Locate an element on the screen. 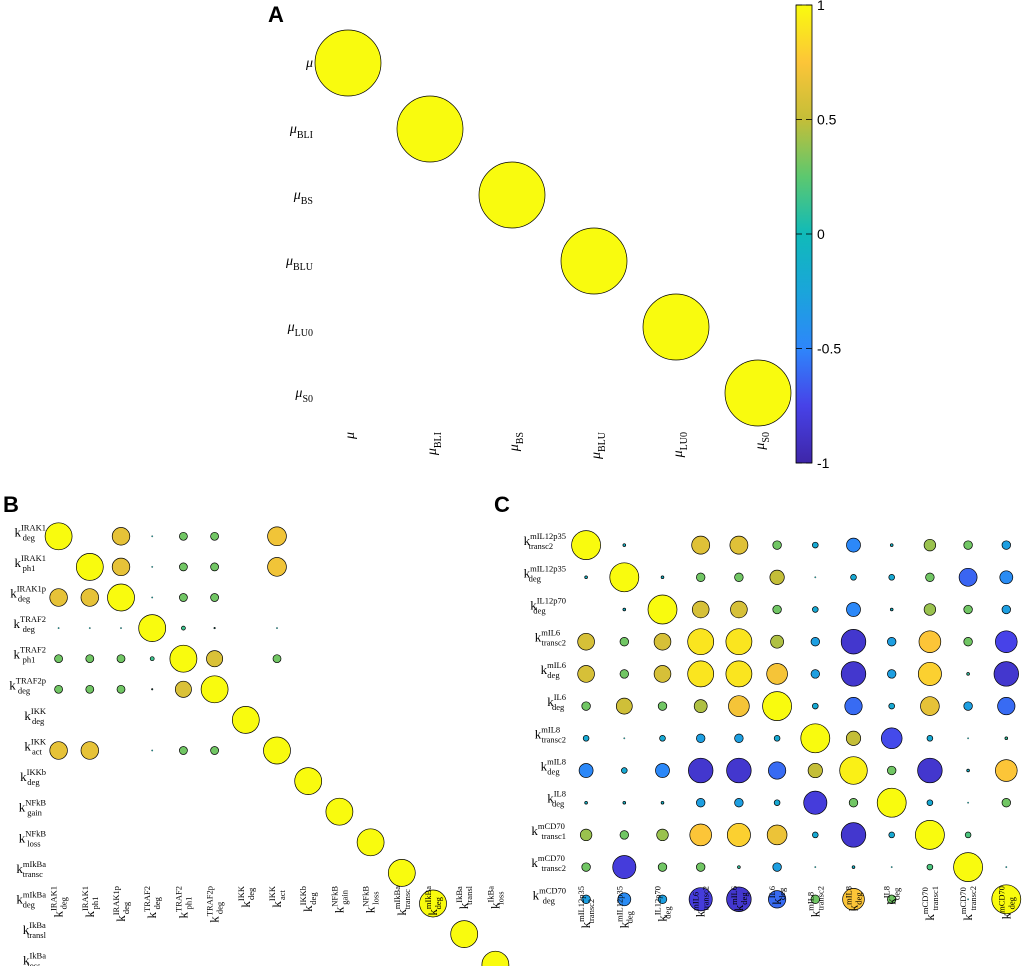 This screenshot has height=966, width=1024. colorbar-tick-label: 0 is located at coordinates (821, 234).